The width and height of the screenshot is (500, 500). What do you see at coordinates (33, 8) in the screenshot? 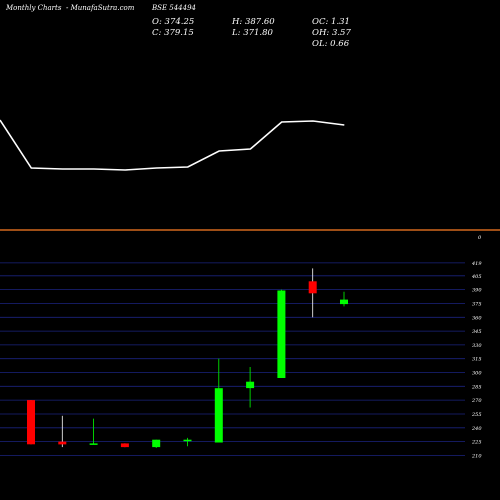
I see `chart-period-title: Monthly Charts` at bounding box center [33, 8].